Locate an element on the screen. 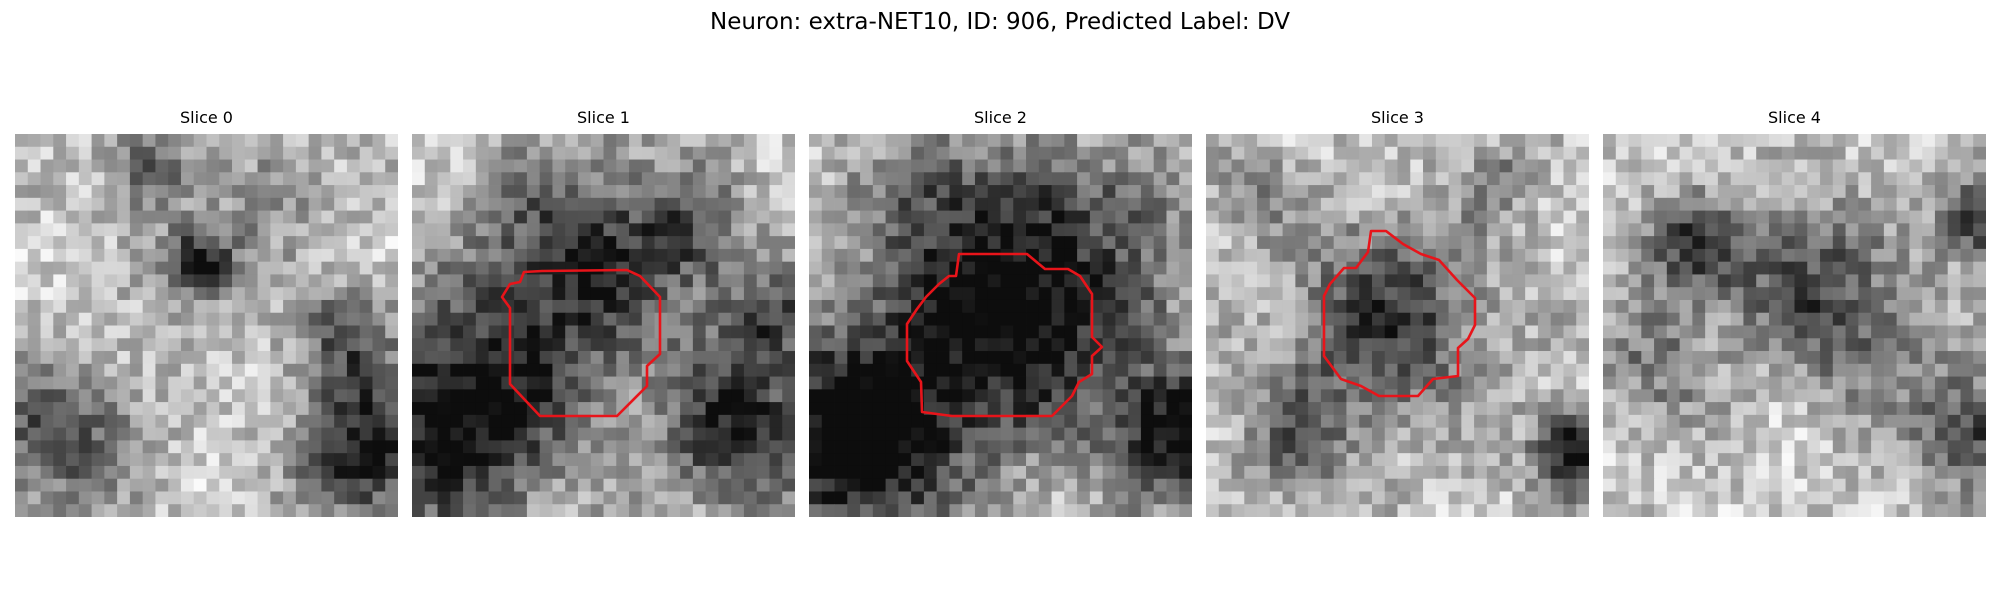 This screenshot has height=600, width=2000. slice-panel-2: Slice 2 is located at coordinates (1000, 313).